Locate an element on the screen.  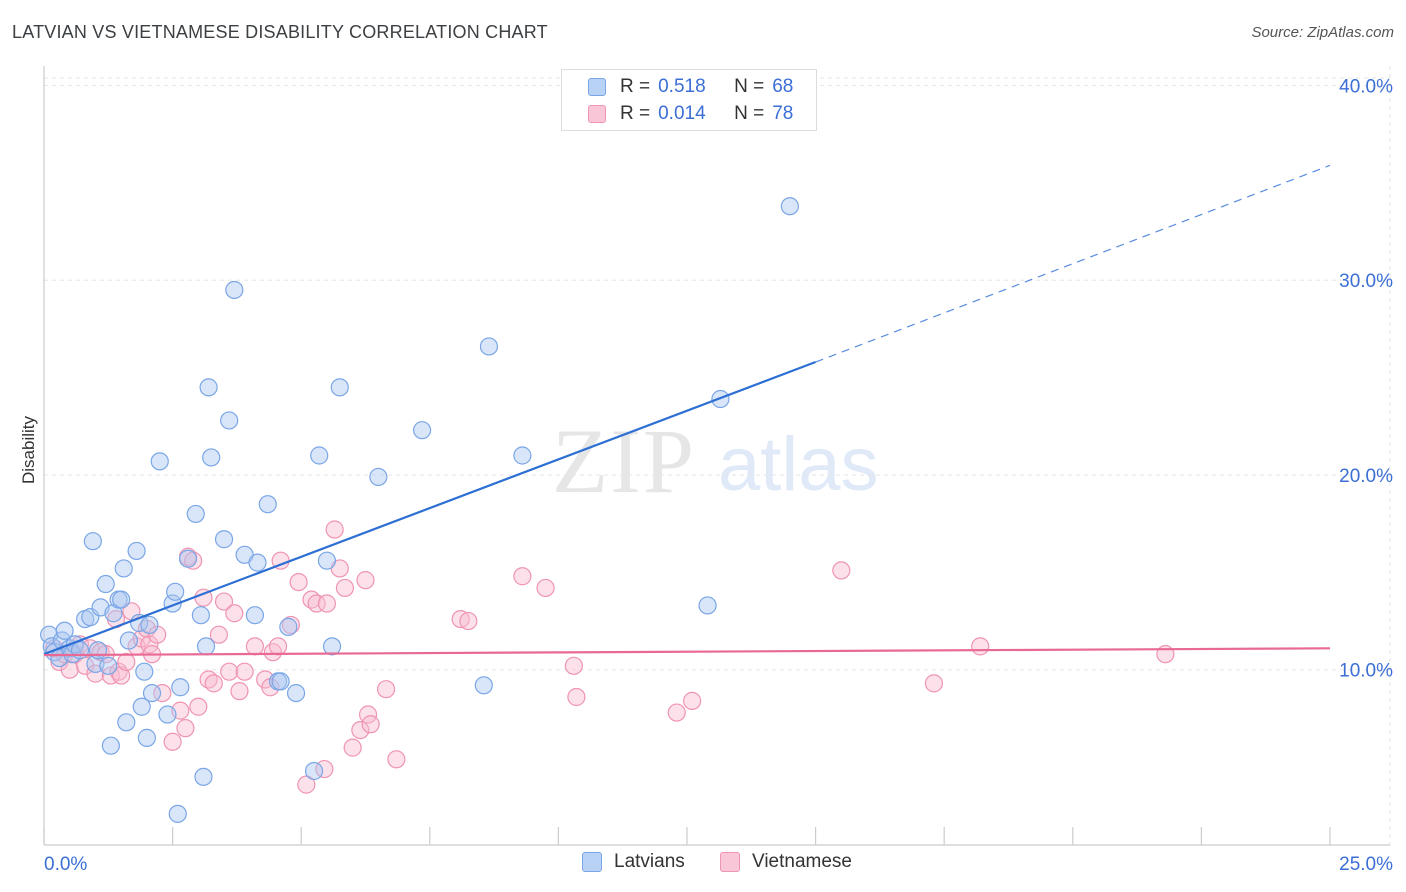
series-label-latvians: Latvians is located at coordinates (649, 861).